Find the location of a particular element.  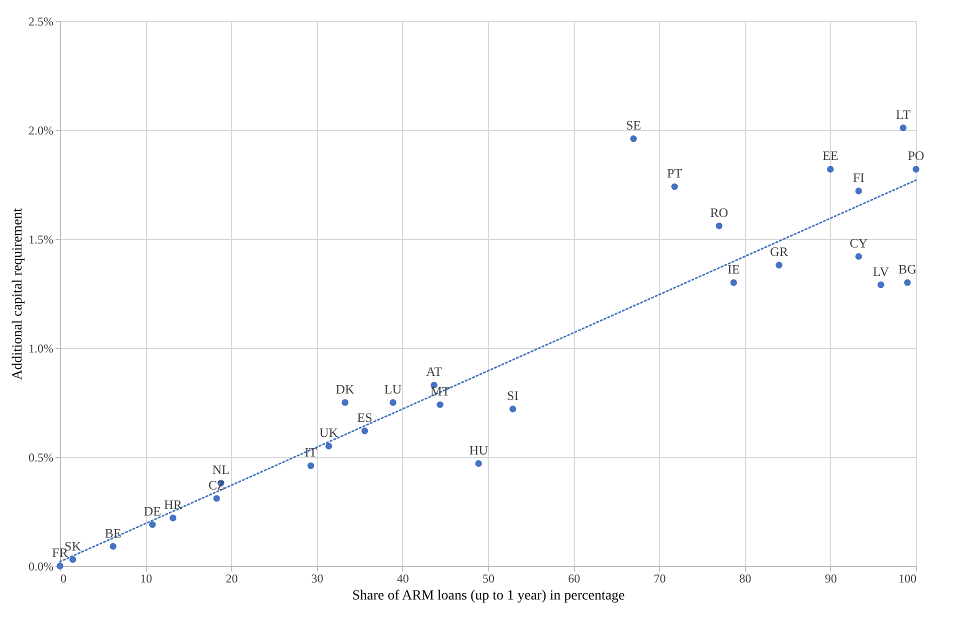

annotation: SI is located at coordinates (513, 396).